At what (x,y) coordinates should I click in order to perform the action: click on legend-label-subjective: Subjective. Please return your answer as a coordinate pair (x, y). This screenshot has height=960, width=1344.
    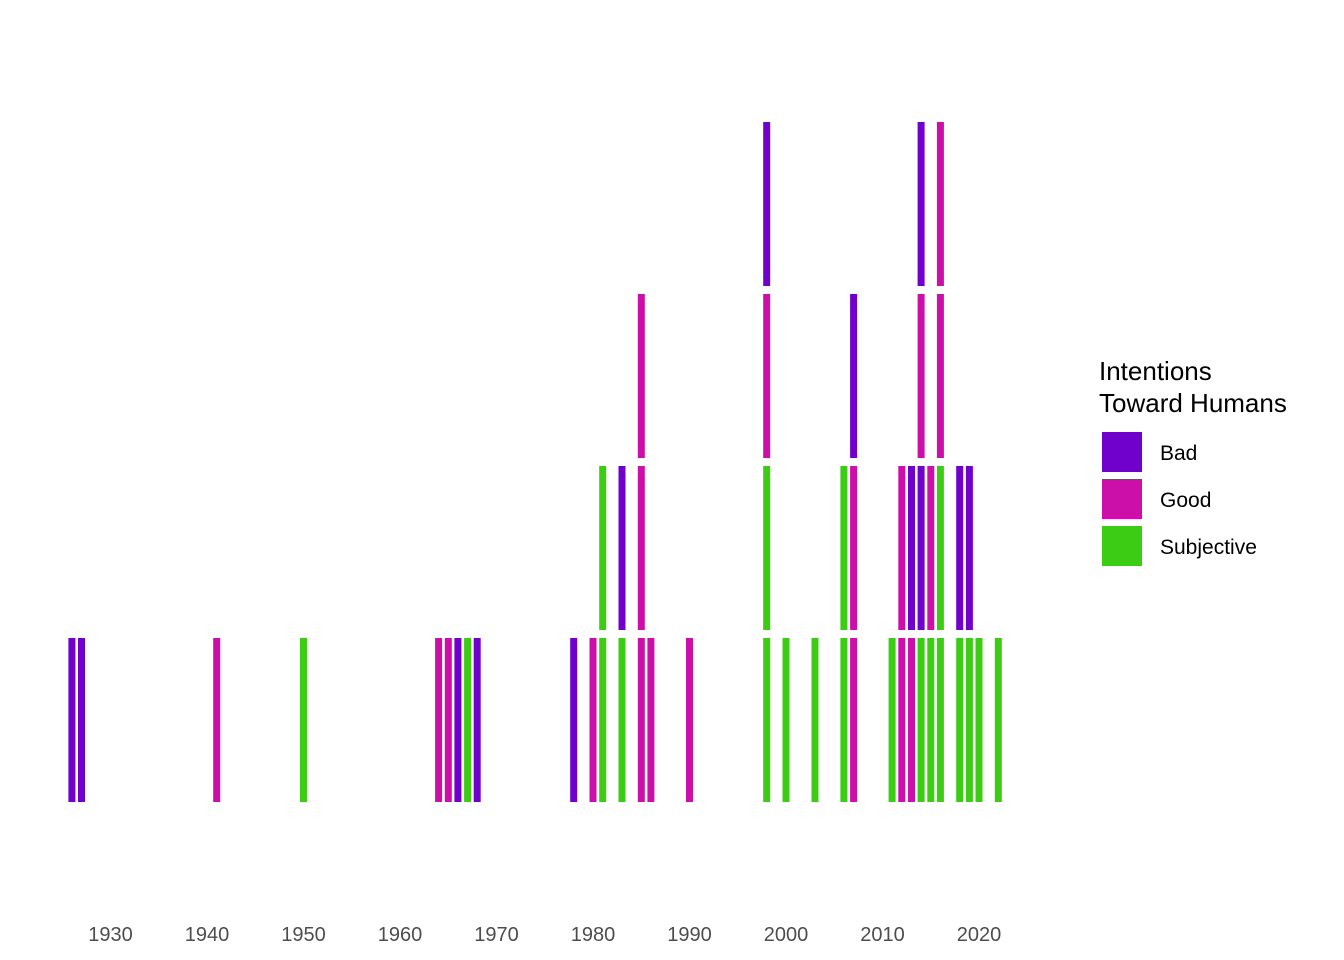
    Looking at the image, I should click on (1208, 547).